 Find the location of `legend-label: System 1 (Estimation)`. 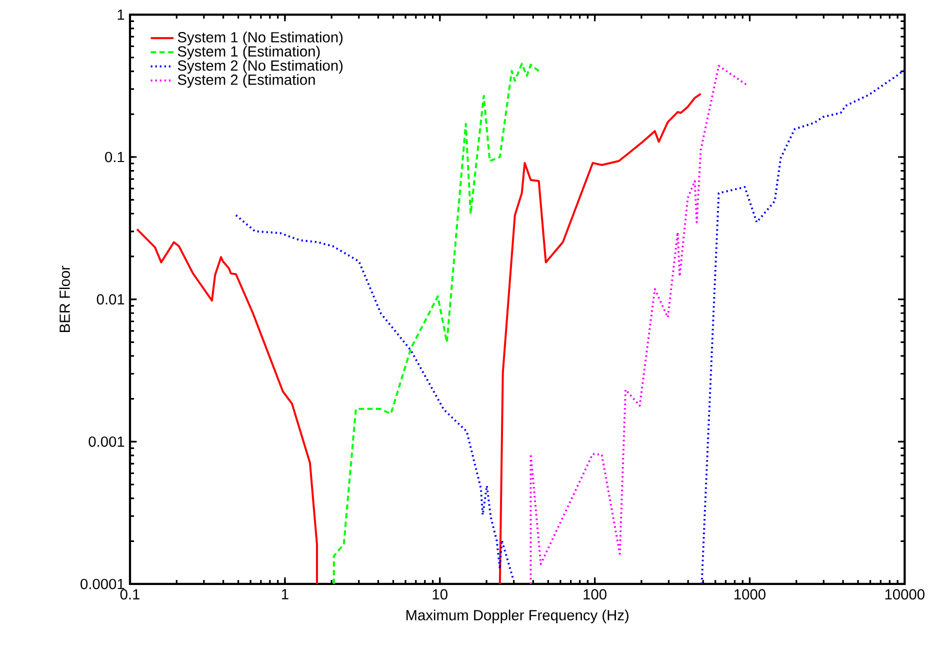

legend-label: System 1 (Estimation) is located at coordinates (249, 53).